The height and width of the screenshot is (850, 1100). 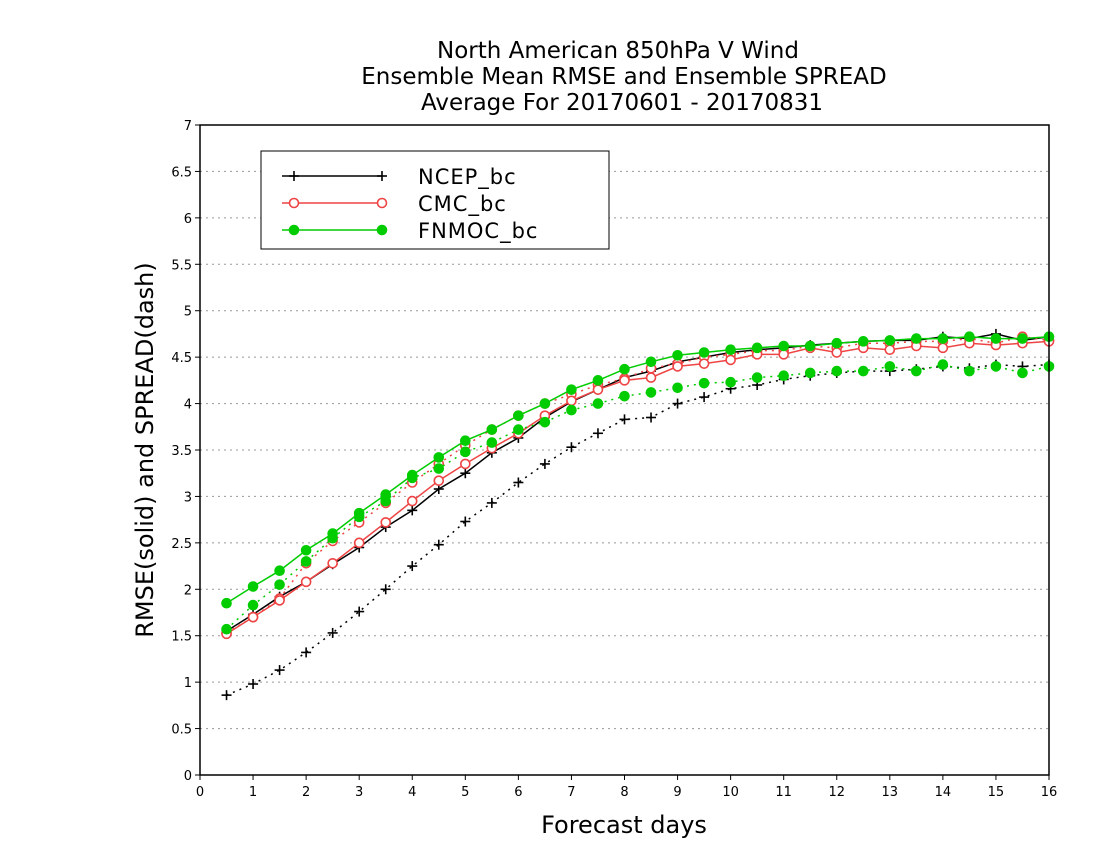 What do you see at coordinates (188, 776) in the screenshot?
I see `y-tick-label: 0` at bounding box center [188, 776].